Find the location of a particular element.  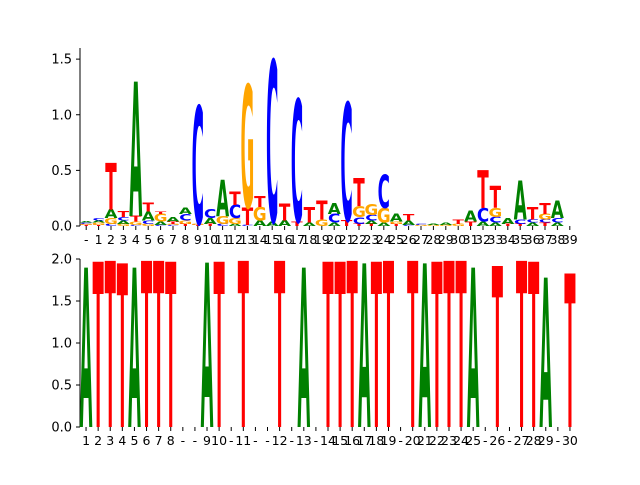

x-tick-label: 7 is located at coordinates (173, 239).